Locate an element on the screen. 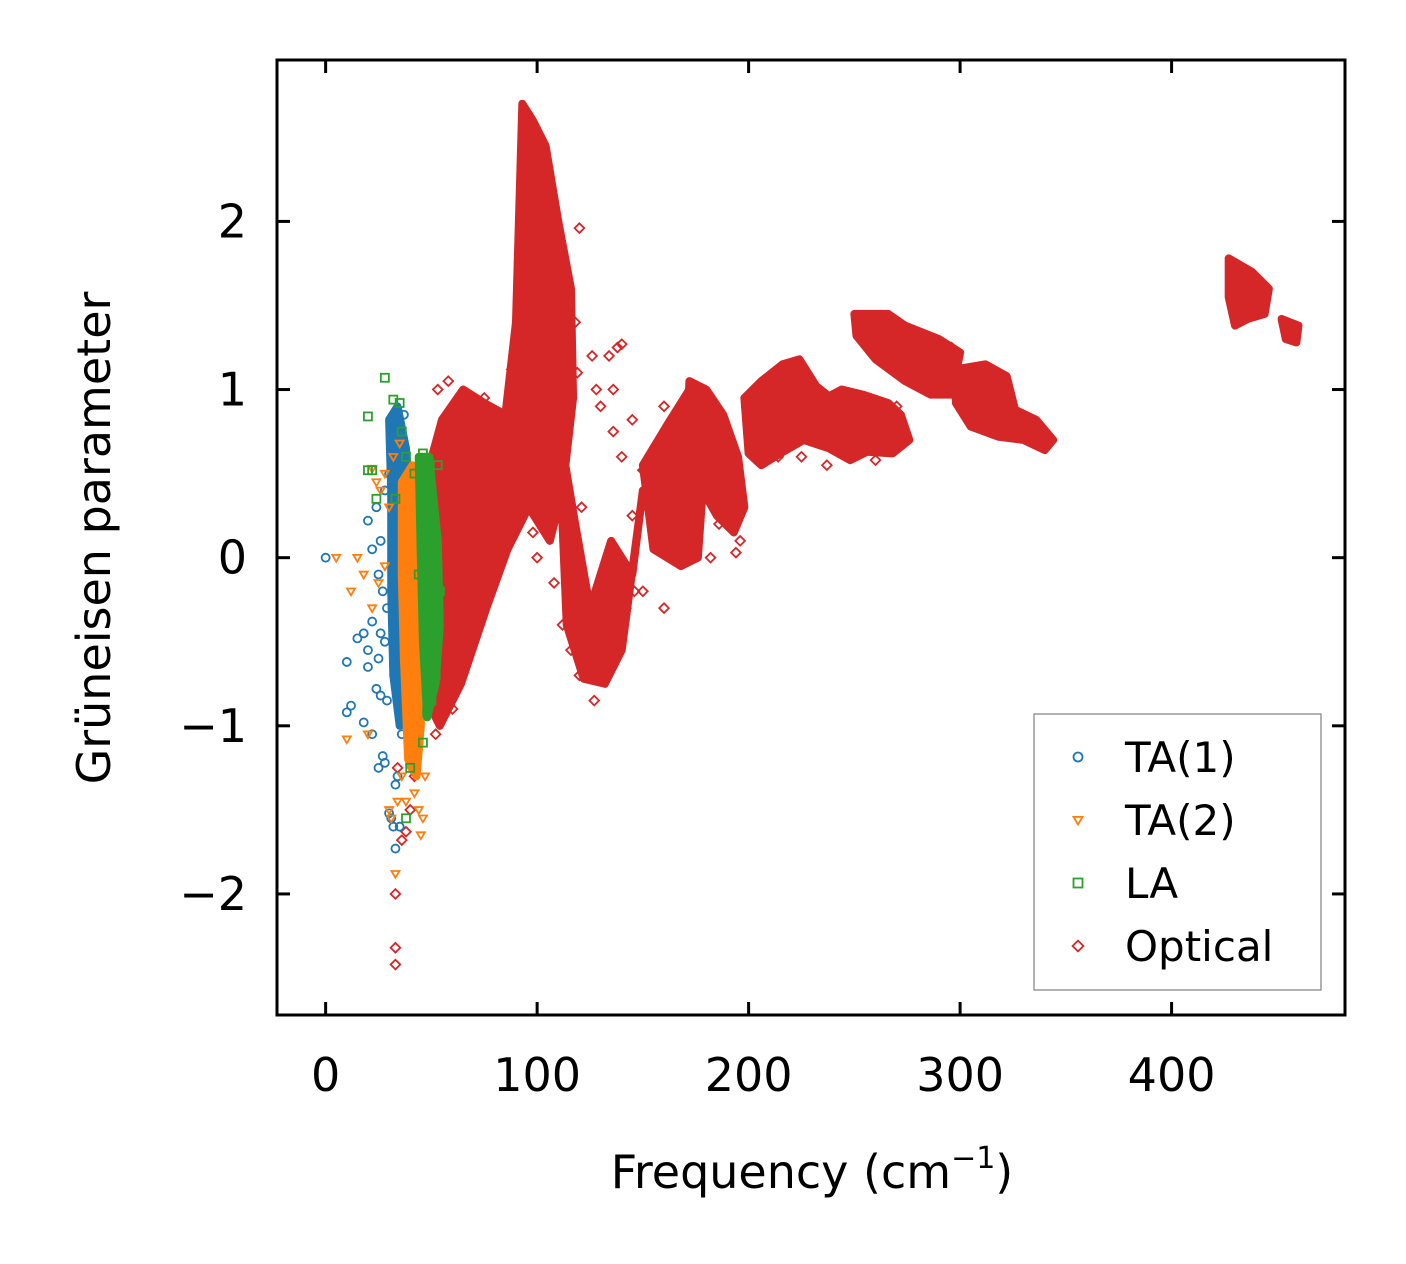 The width and height of the screenshot is (1406, 1264). y-tick-label: −1 is located at coordinates (213, 726).